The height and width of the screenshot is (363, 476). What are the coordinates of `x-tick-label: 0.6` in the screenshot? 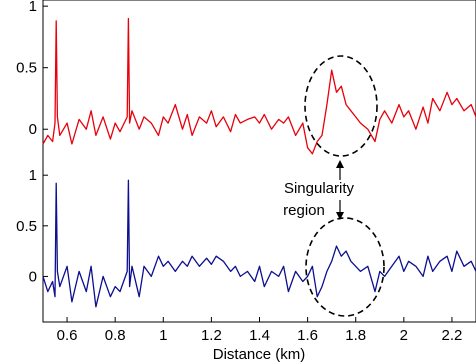 It's located at (67, 335).